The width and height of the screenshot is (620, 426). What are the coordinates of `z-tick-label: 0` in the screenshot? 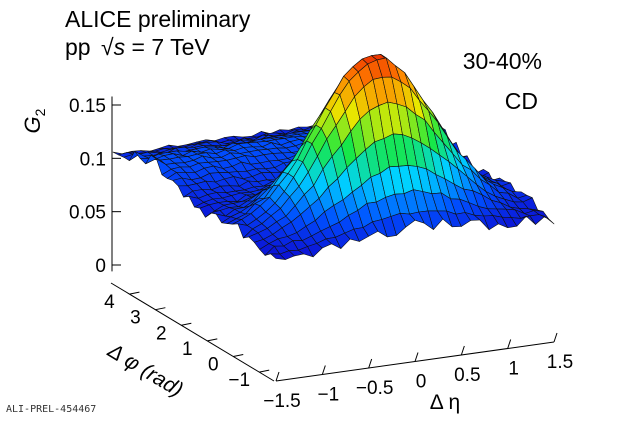 It's located at (100, 266).